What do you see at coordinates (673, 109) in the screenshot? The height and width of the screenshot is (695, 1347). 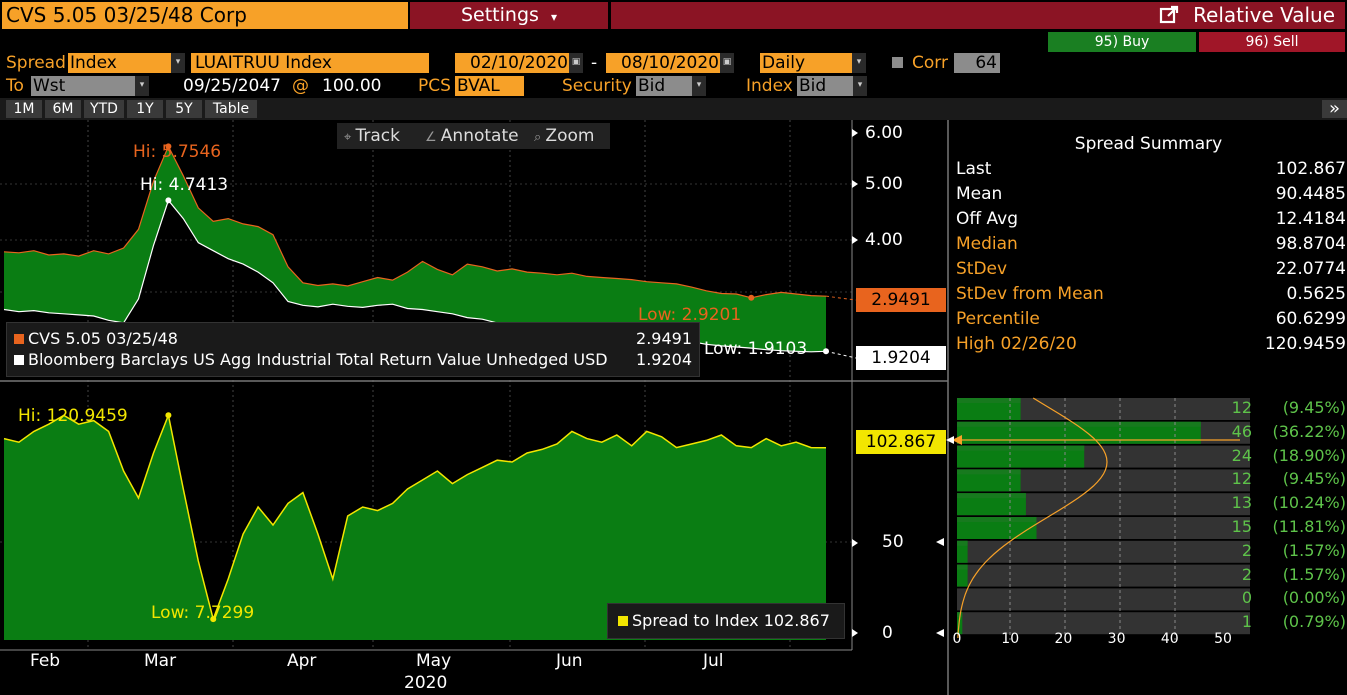 I see `range-button-bar` at bounding box center [673, 109].